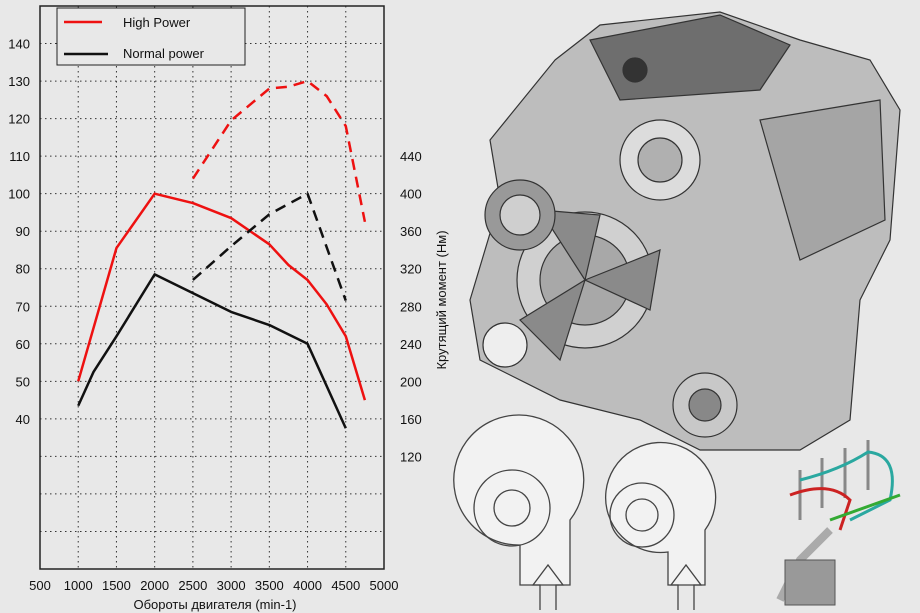  Describe the element at coordinates (164, 53) in the screenshot. I see `legend-label-normal-power: Normal power` at that location.